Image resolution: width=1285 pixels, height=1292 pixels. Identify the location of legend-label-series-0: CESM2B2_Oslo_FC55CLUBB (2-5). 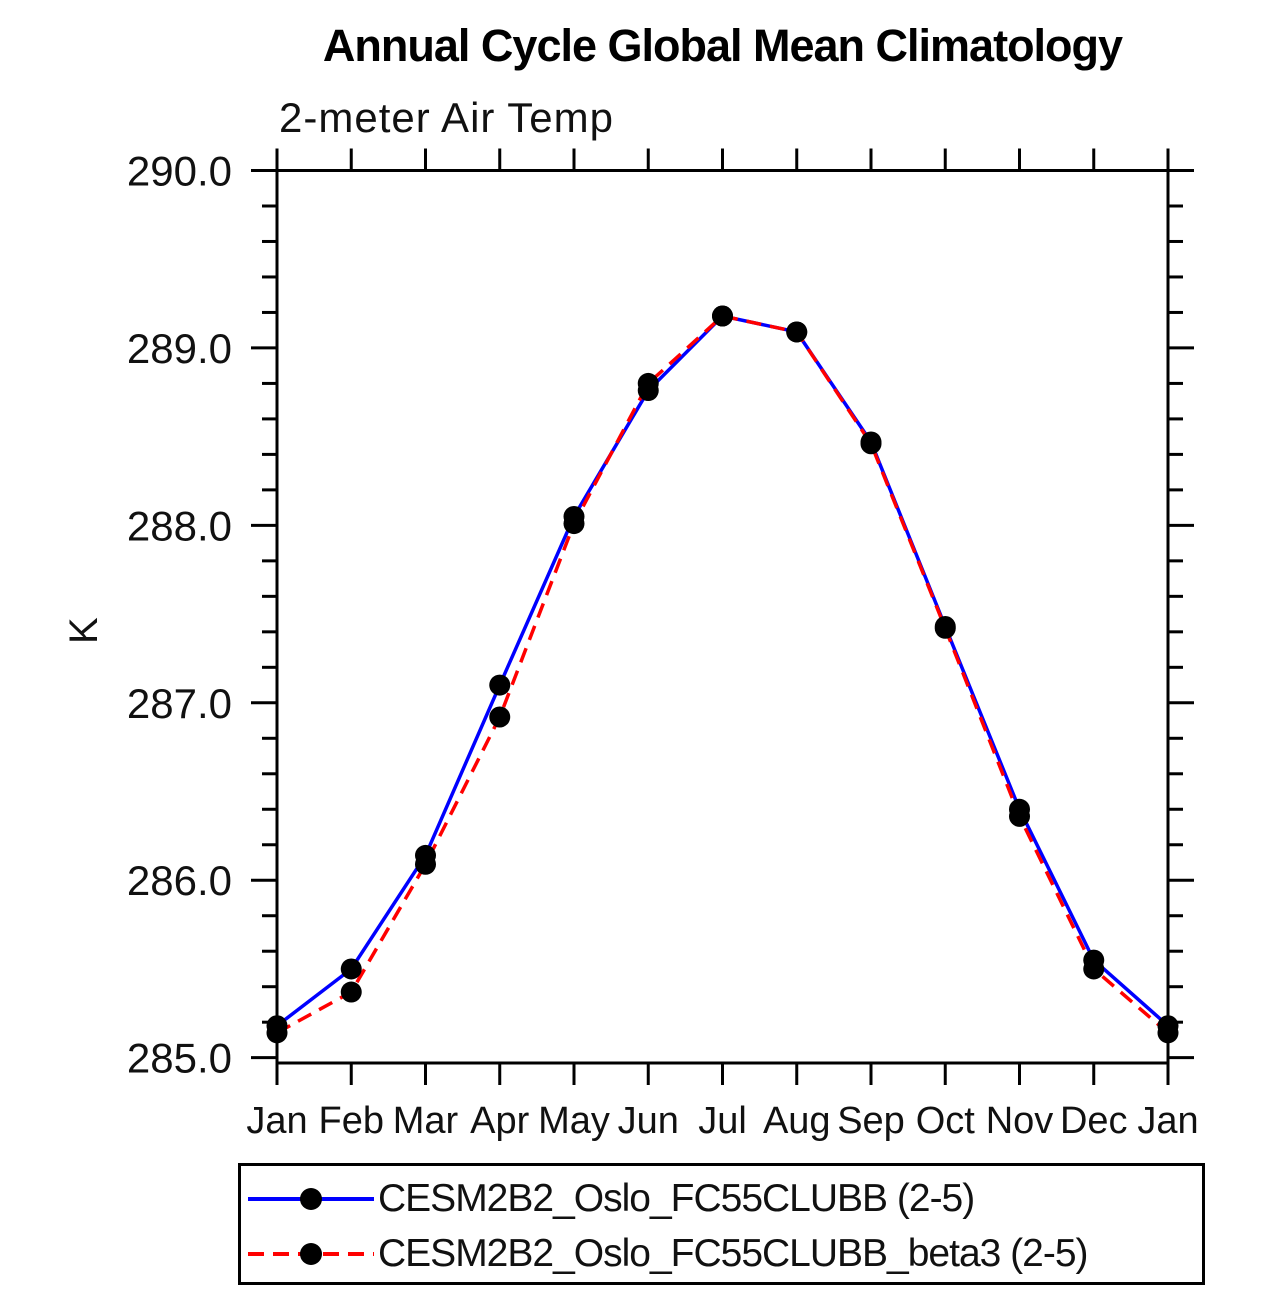
(676, 1198).